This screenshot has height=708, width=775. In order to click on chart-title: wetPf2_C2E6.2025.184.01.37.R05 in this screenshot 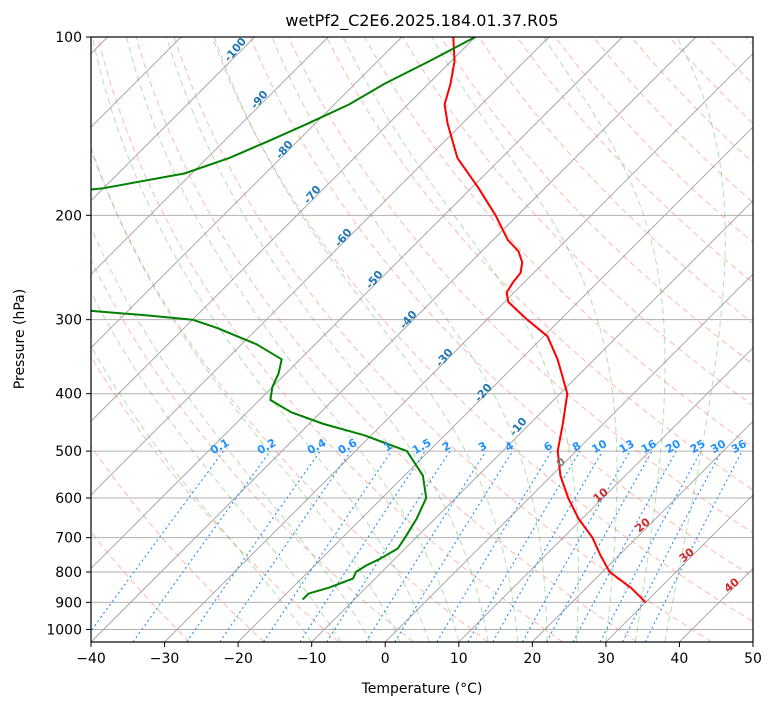, I will do `click(421, 21)`.